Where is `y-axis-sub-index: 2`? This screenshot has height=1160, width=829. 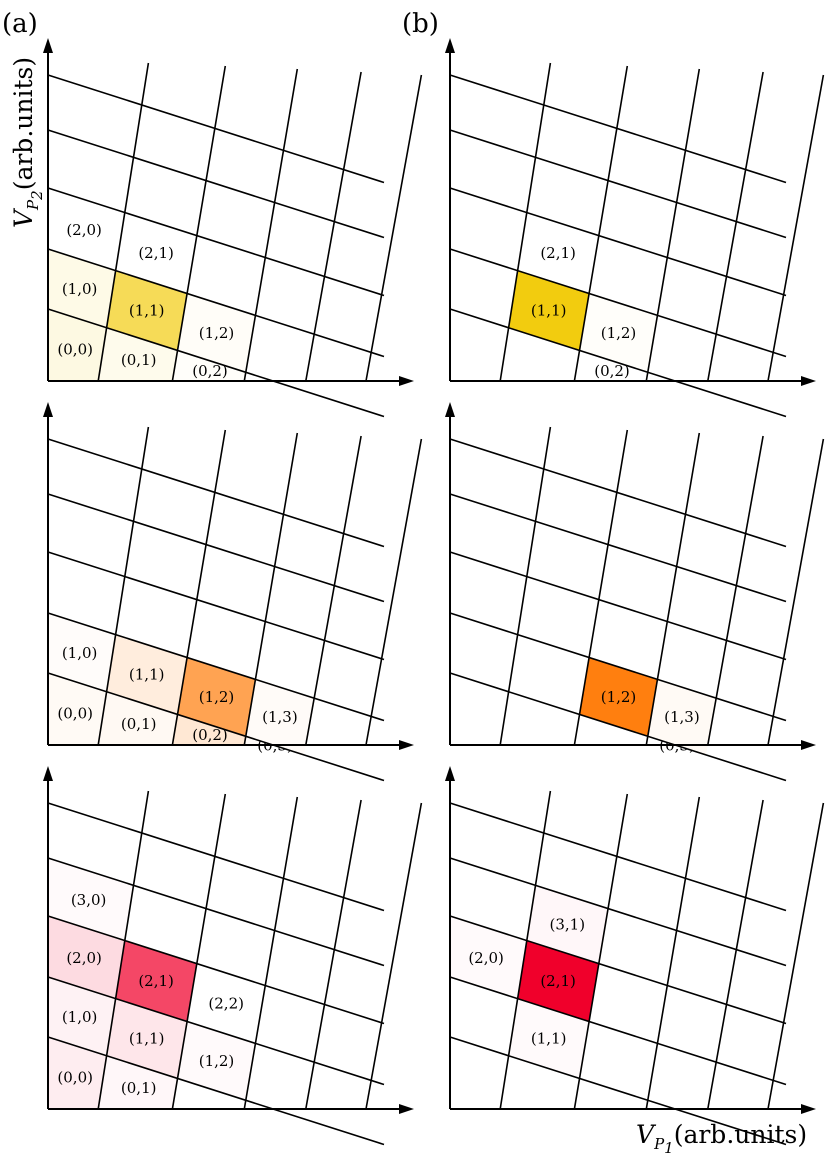 y-axis-sub-index: 2 is located at coordinates (37, 195).